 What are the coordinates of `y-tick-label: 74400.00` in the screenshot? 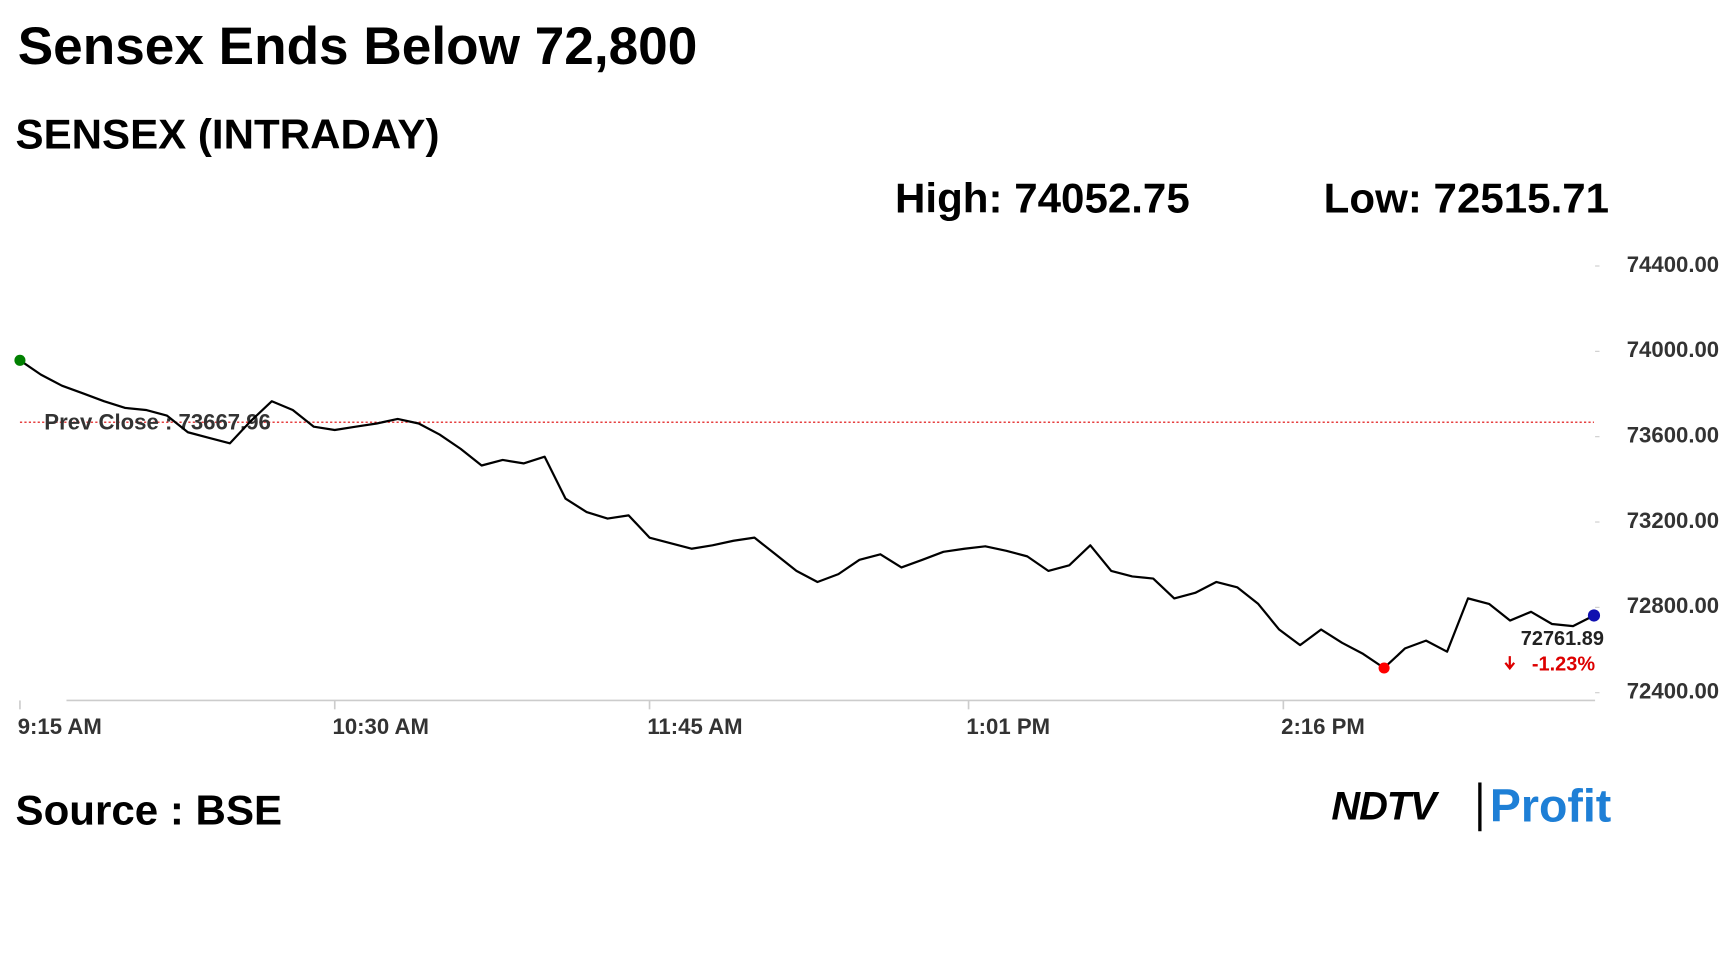 It's located at (1673, 264).